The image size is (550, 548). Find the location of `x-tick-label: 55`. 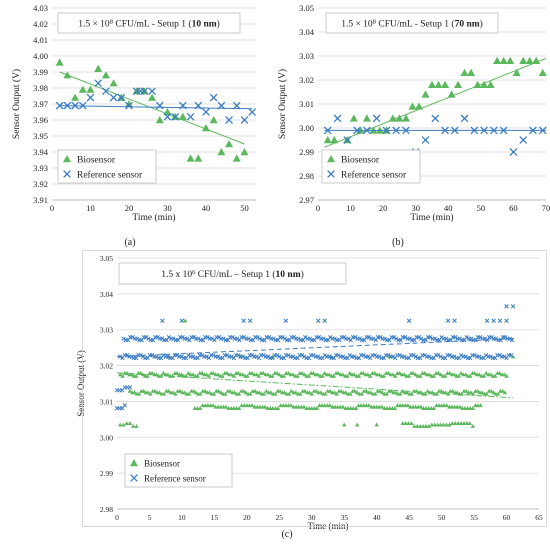

x-tick-label: 55 is located at coordinates (474, 517).